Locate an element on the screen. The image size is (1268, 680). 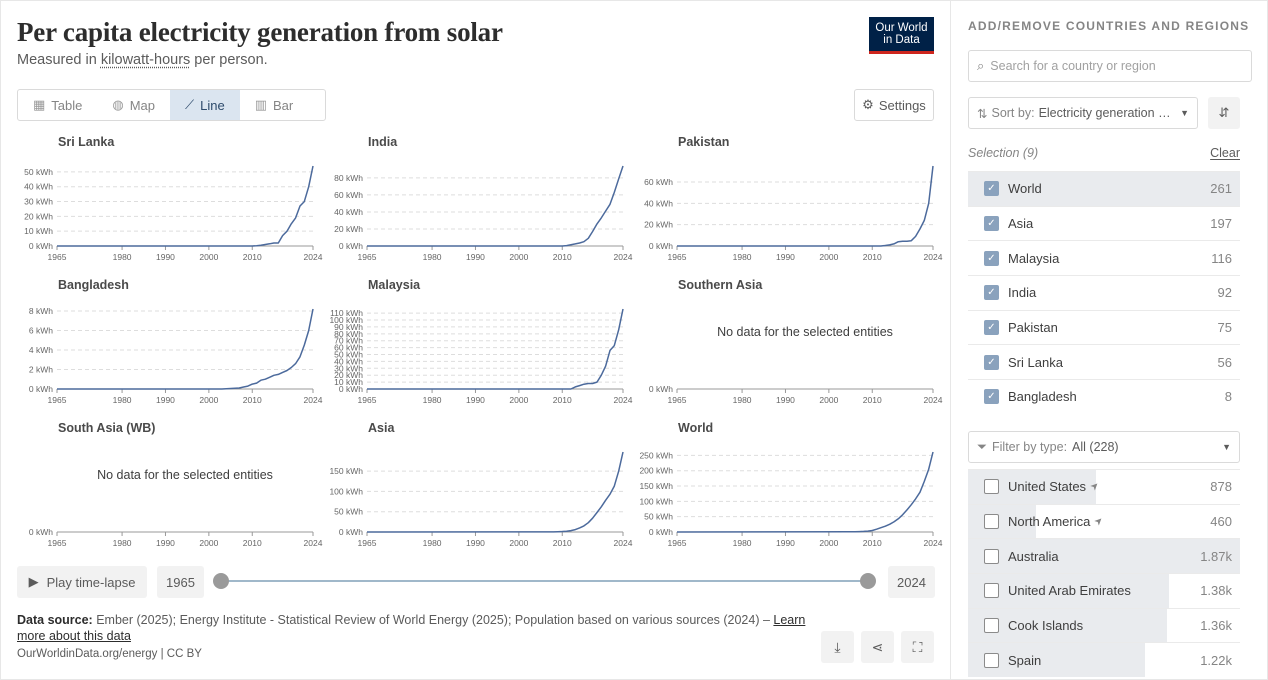
search-input is located at coordinates (1110, 66).